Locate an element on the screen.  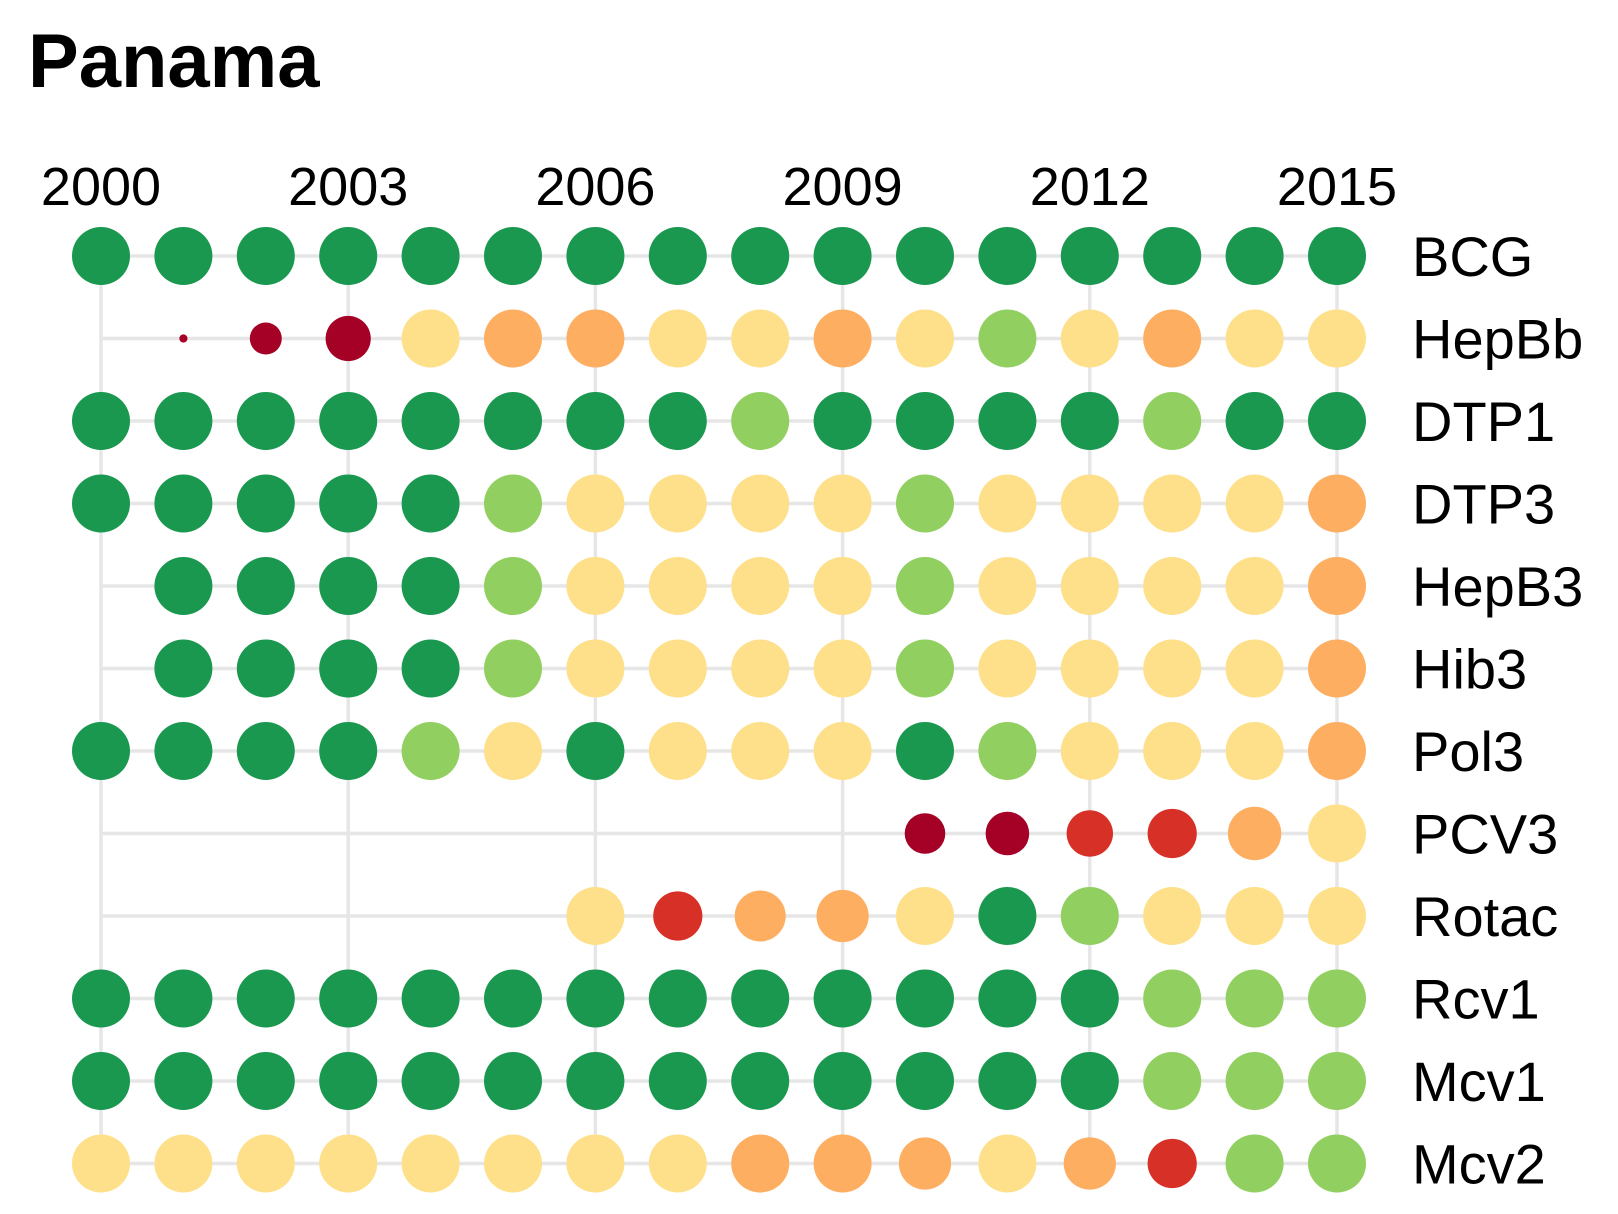
dot-Pol3-2012 is located at coordinates (1089, 751).